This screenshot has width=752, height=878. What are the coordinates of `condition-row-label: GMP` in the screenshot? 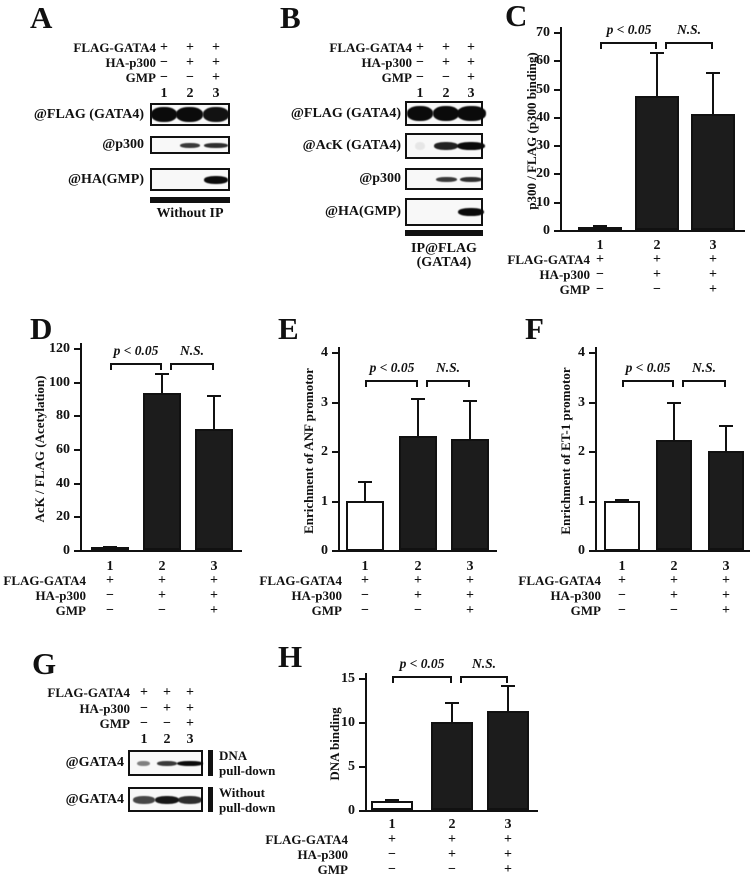 It's located at (574, 289).